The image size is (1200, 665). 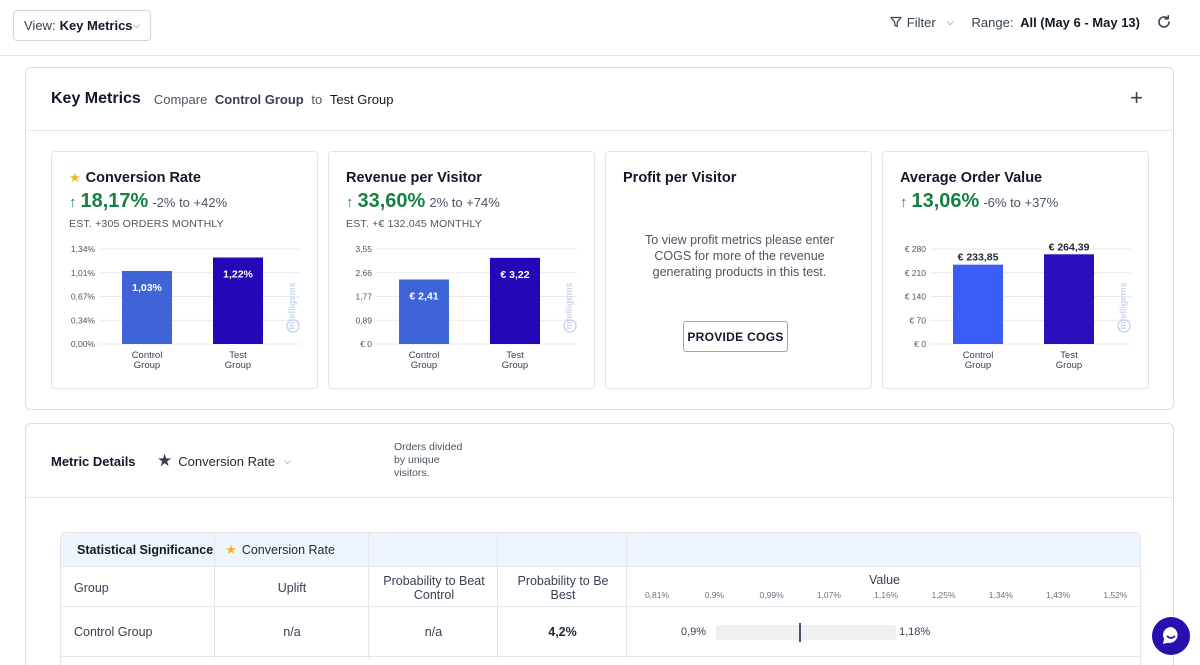 I want to click on range-value: All (May 6 - May 13), so click(x=1080, y=22).